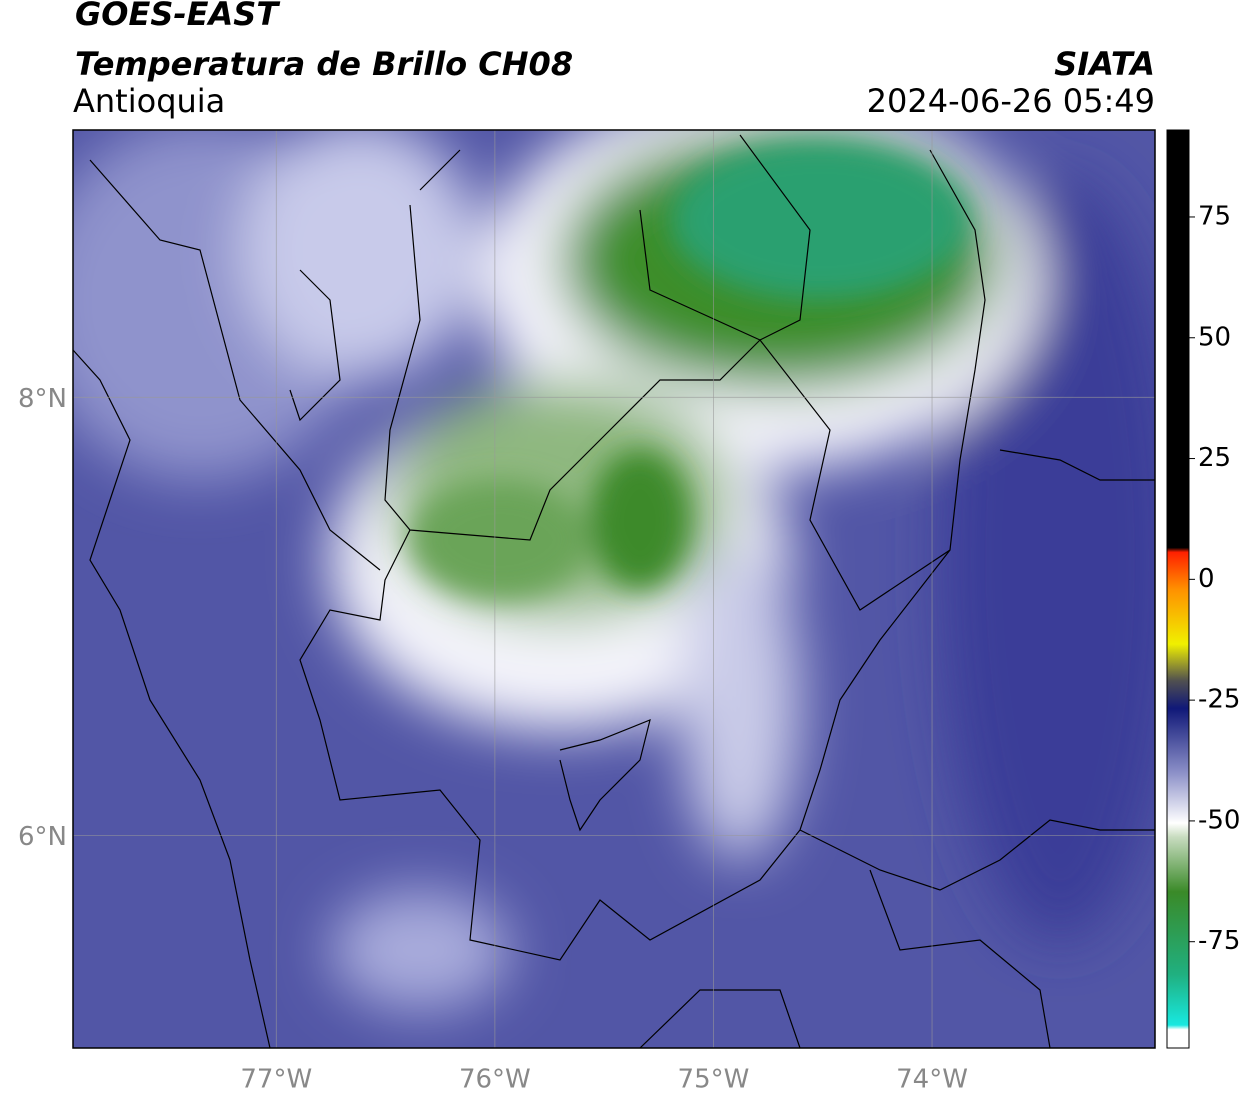 The image size is (1252, 1099). I want to click on x-tick-label: 75°W, so click(714, 1080).